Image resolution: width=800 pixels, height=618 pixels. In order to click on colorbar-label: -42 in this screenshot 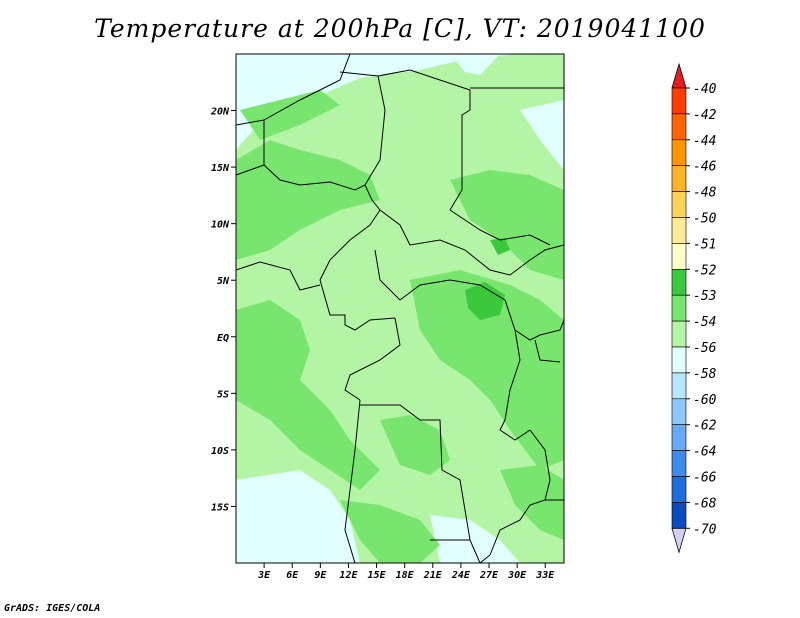, I will do `click(705, 115)`.